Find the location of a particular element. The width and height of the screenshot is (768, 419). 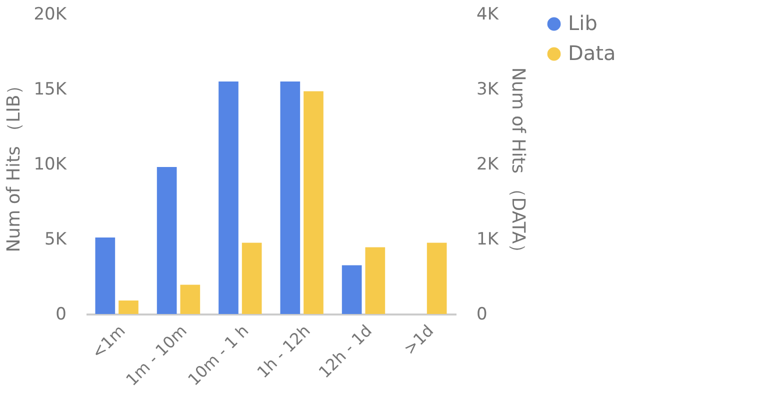

x-tick-label: 1h - 12h is located at coordinates (283, 351).